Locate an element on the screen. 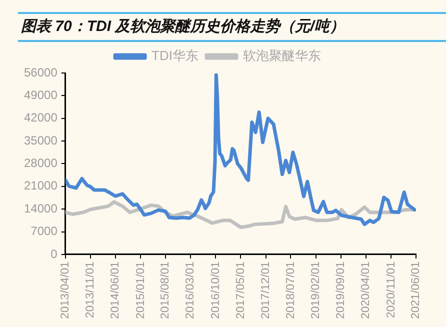  x-tick-label: 2021/06/01 is located at coordinates (416, 290).